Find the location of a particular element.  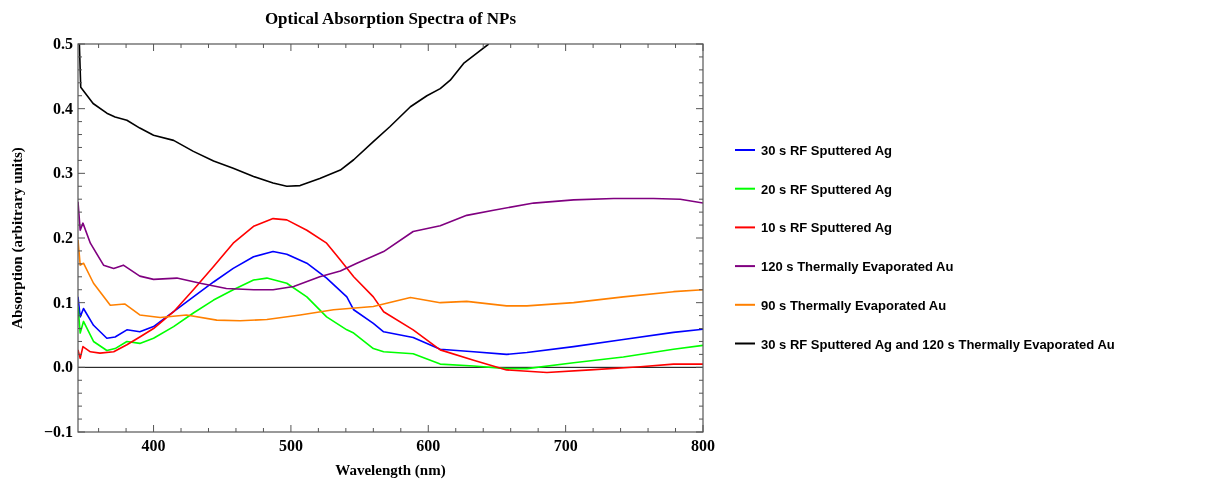

legend-label: 120 s Thermally Evaporated Au is located at coordinates (857, 267).